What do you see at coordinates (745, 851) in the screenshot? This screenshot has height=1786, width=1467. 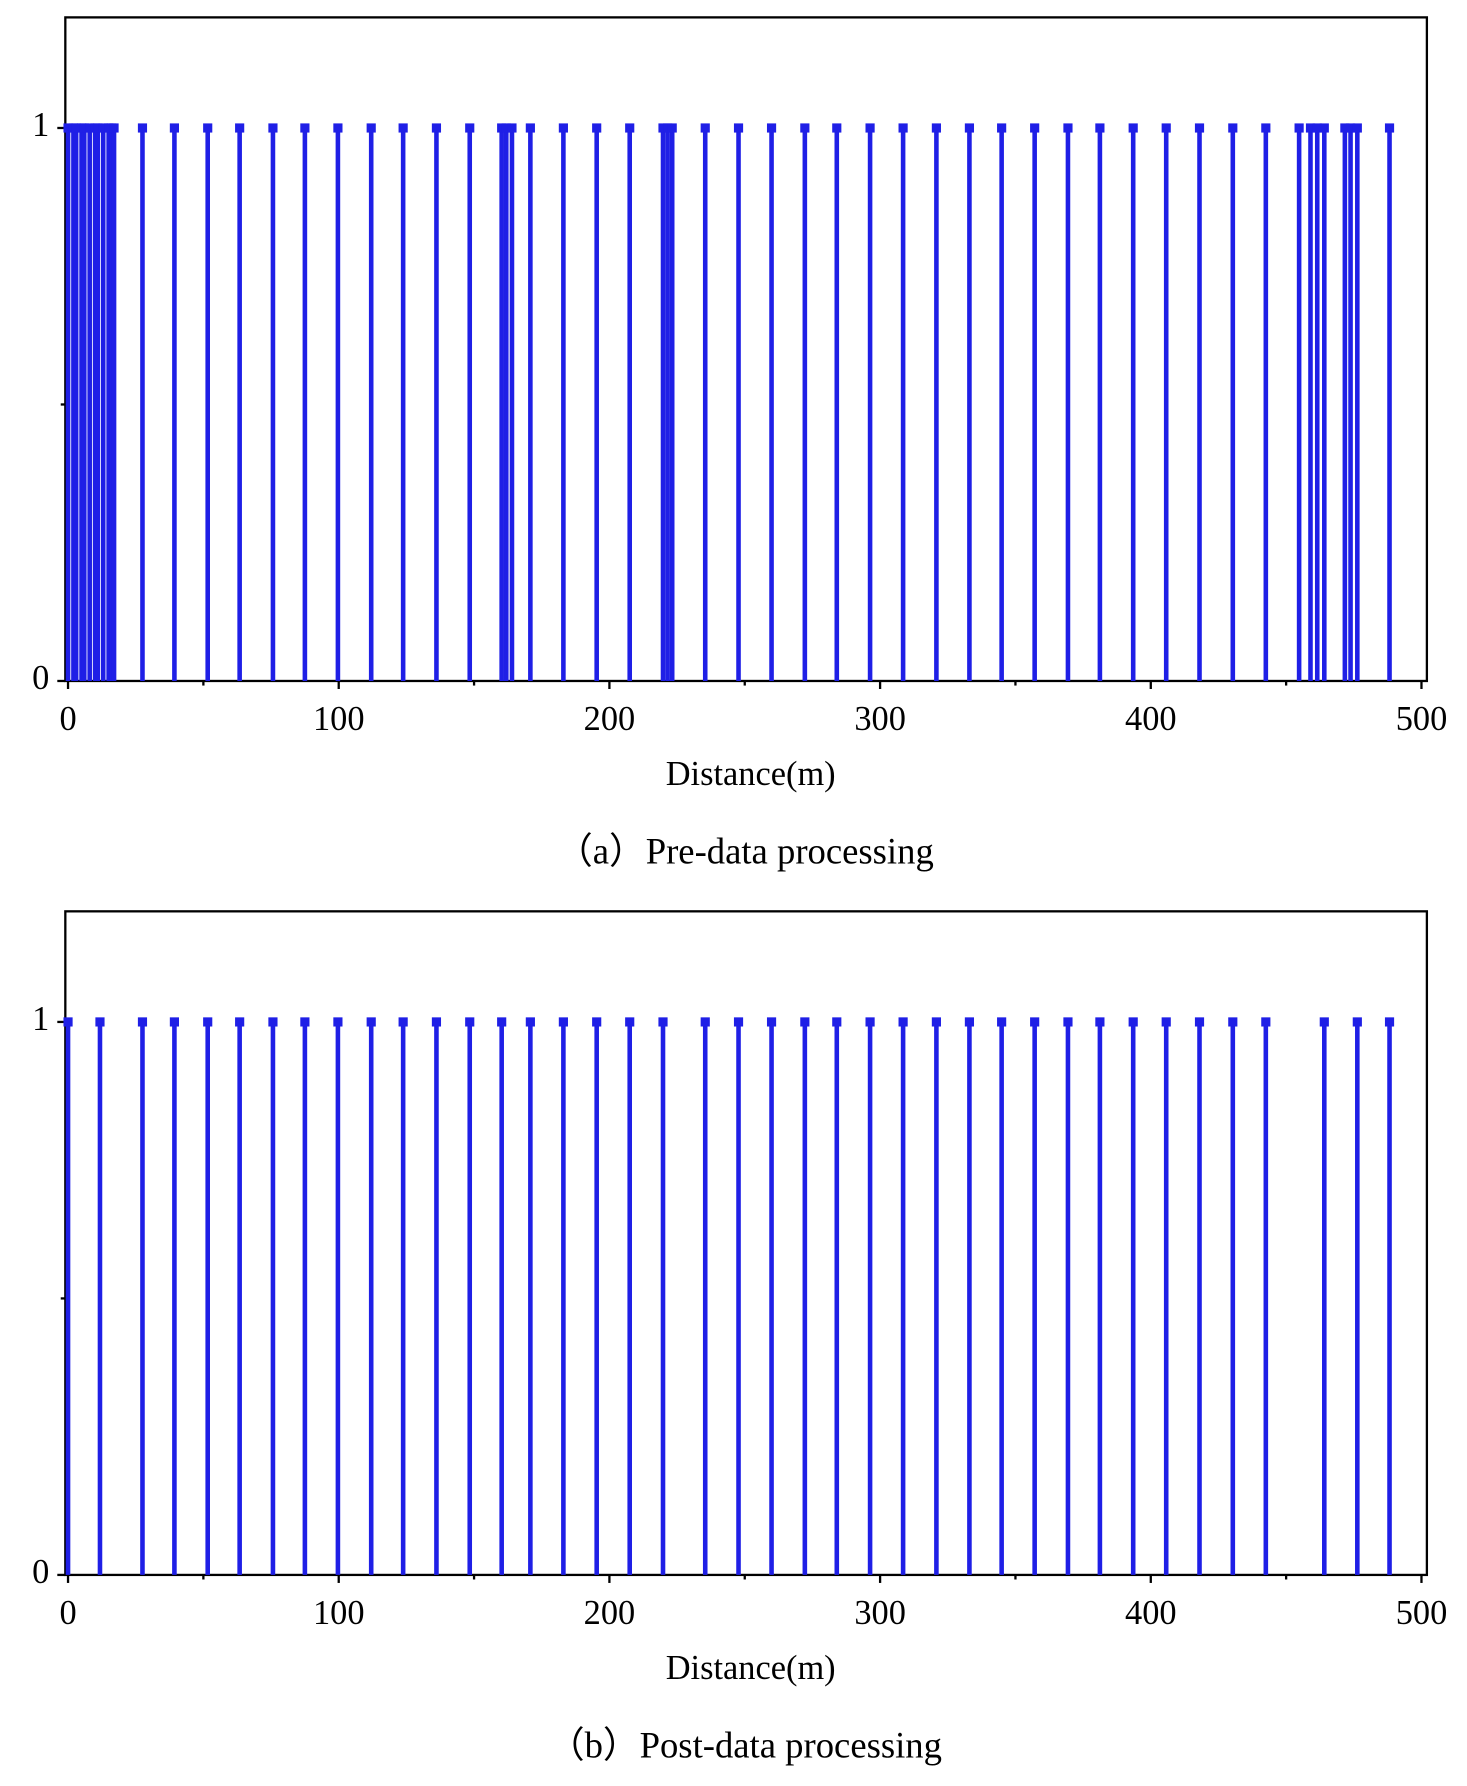 I see `caption: （a）Pre-data processing` at bounding box center [745, 851].